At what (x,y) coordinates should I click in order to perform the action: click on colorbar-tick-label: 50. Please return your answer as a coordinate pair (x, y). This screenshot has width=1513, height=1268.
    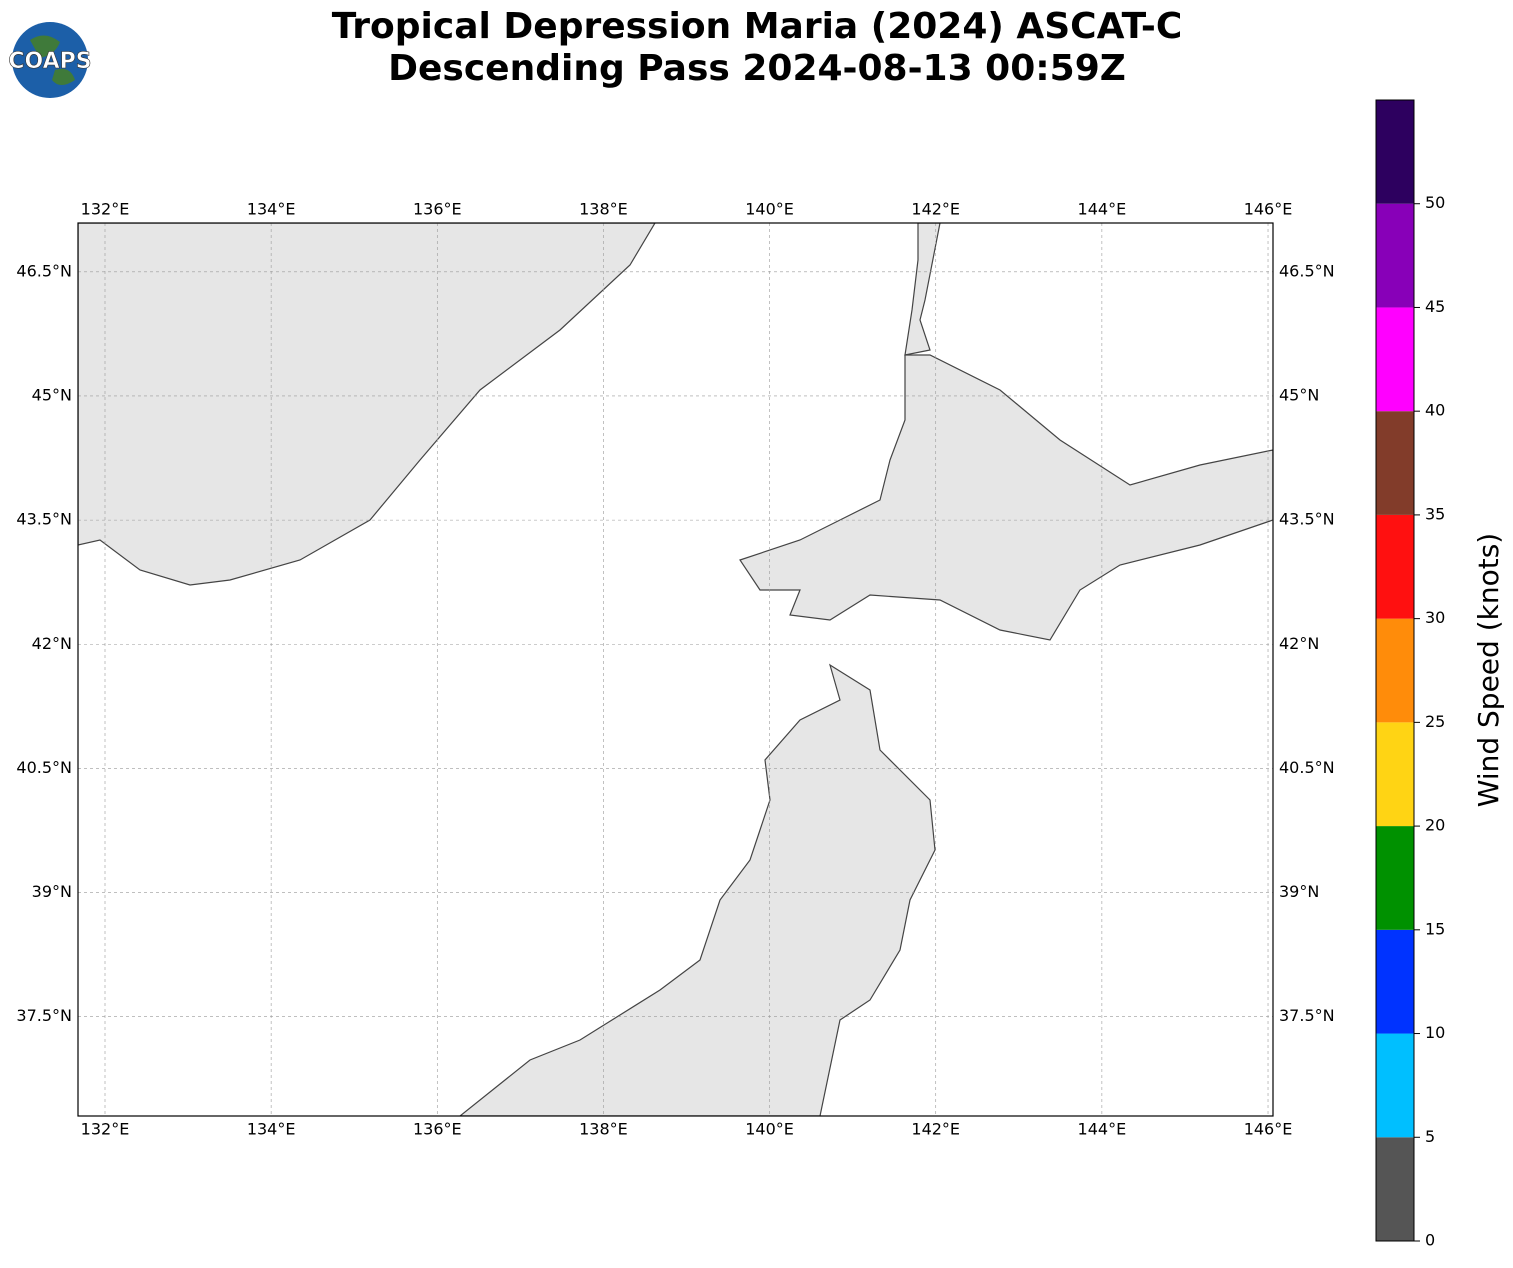
    Looking at the image, I should click on (1435, 202).